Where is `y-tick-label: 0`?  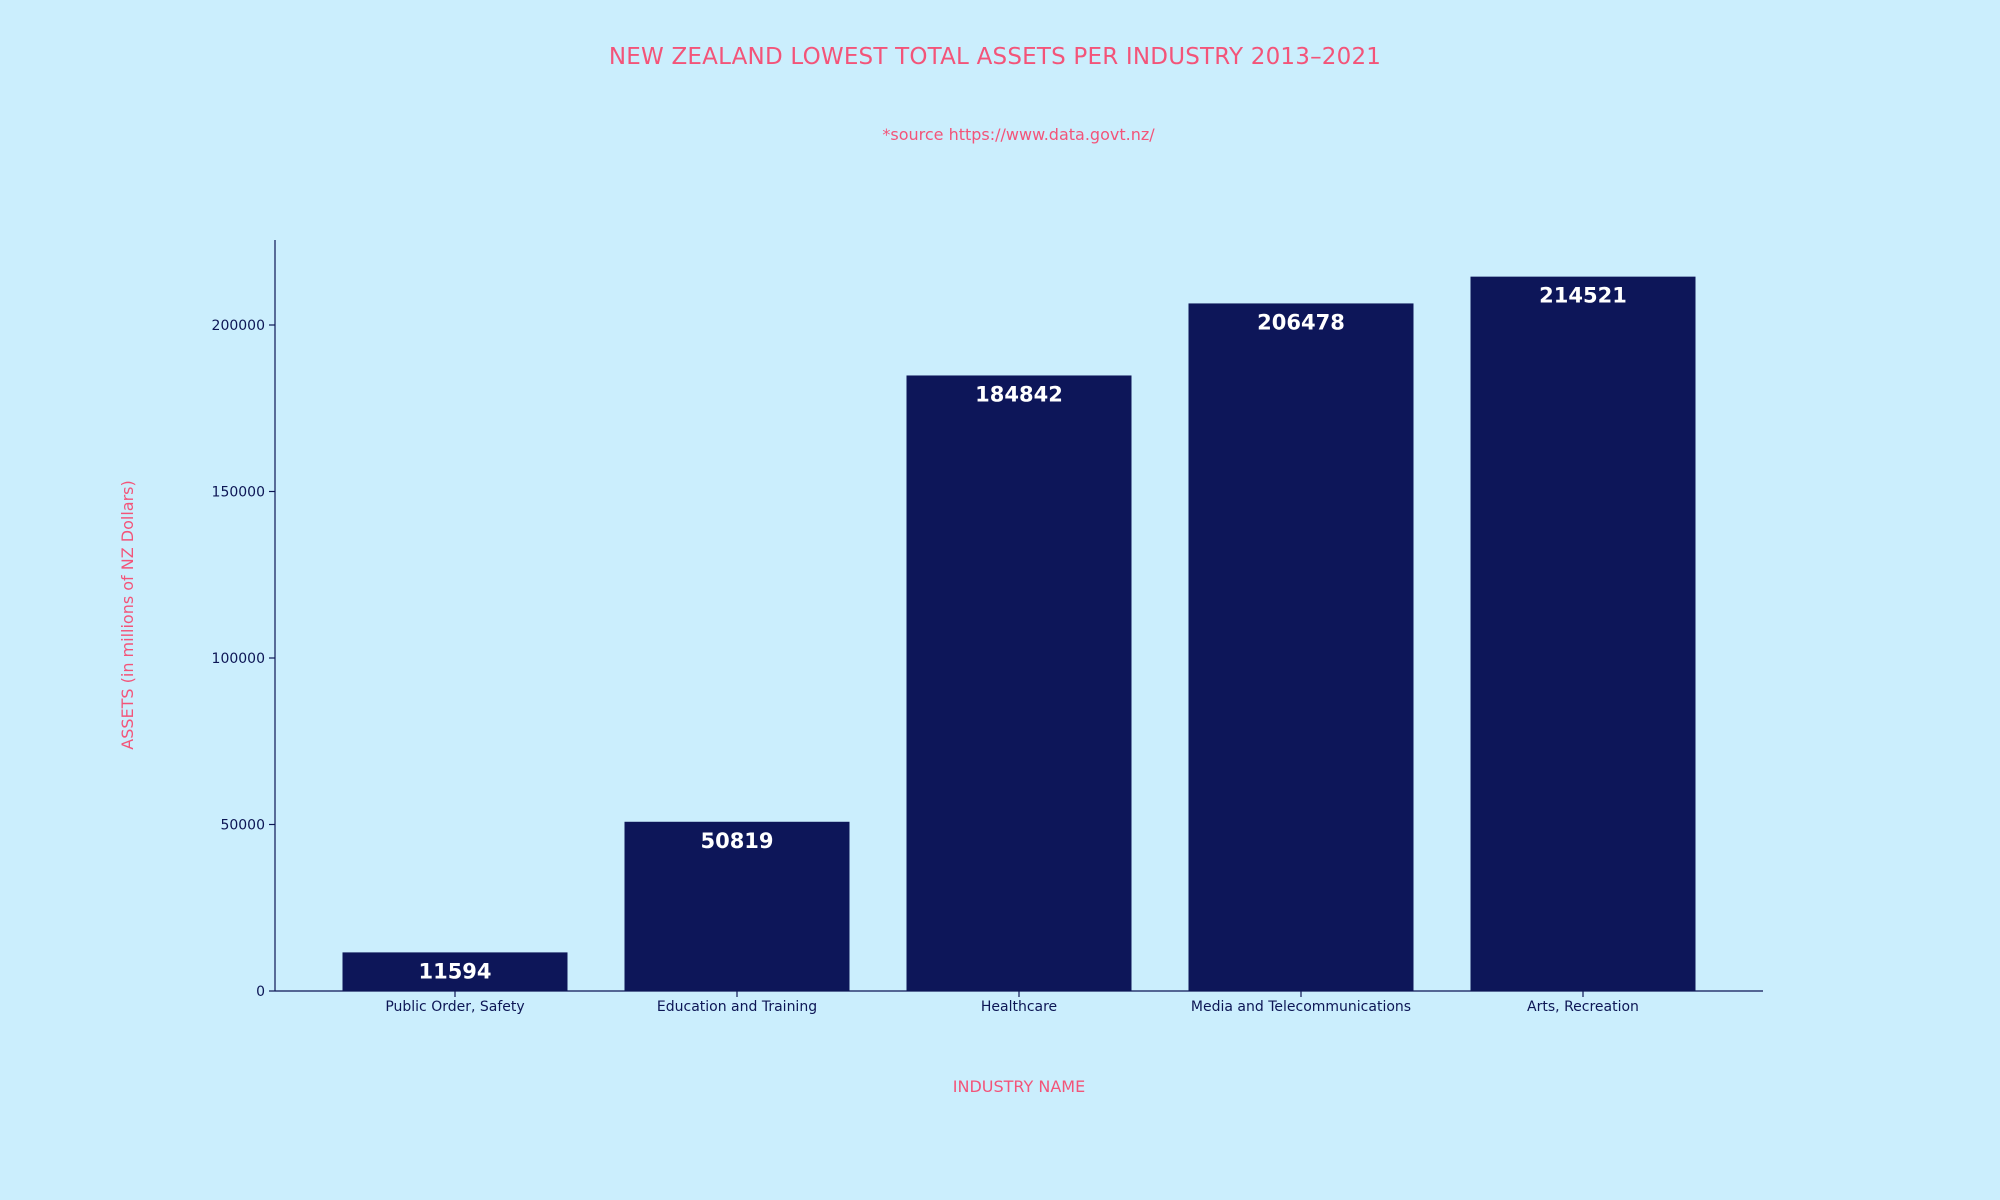 y-tick-label: 0 is located at coordinates (260, 992).